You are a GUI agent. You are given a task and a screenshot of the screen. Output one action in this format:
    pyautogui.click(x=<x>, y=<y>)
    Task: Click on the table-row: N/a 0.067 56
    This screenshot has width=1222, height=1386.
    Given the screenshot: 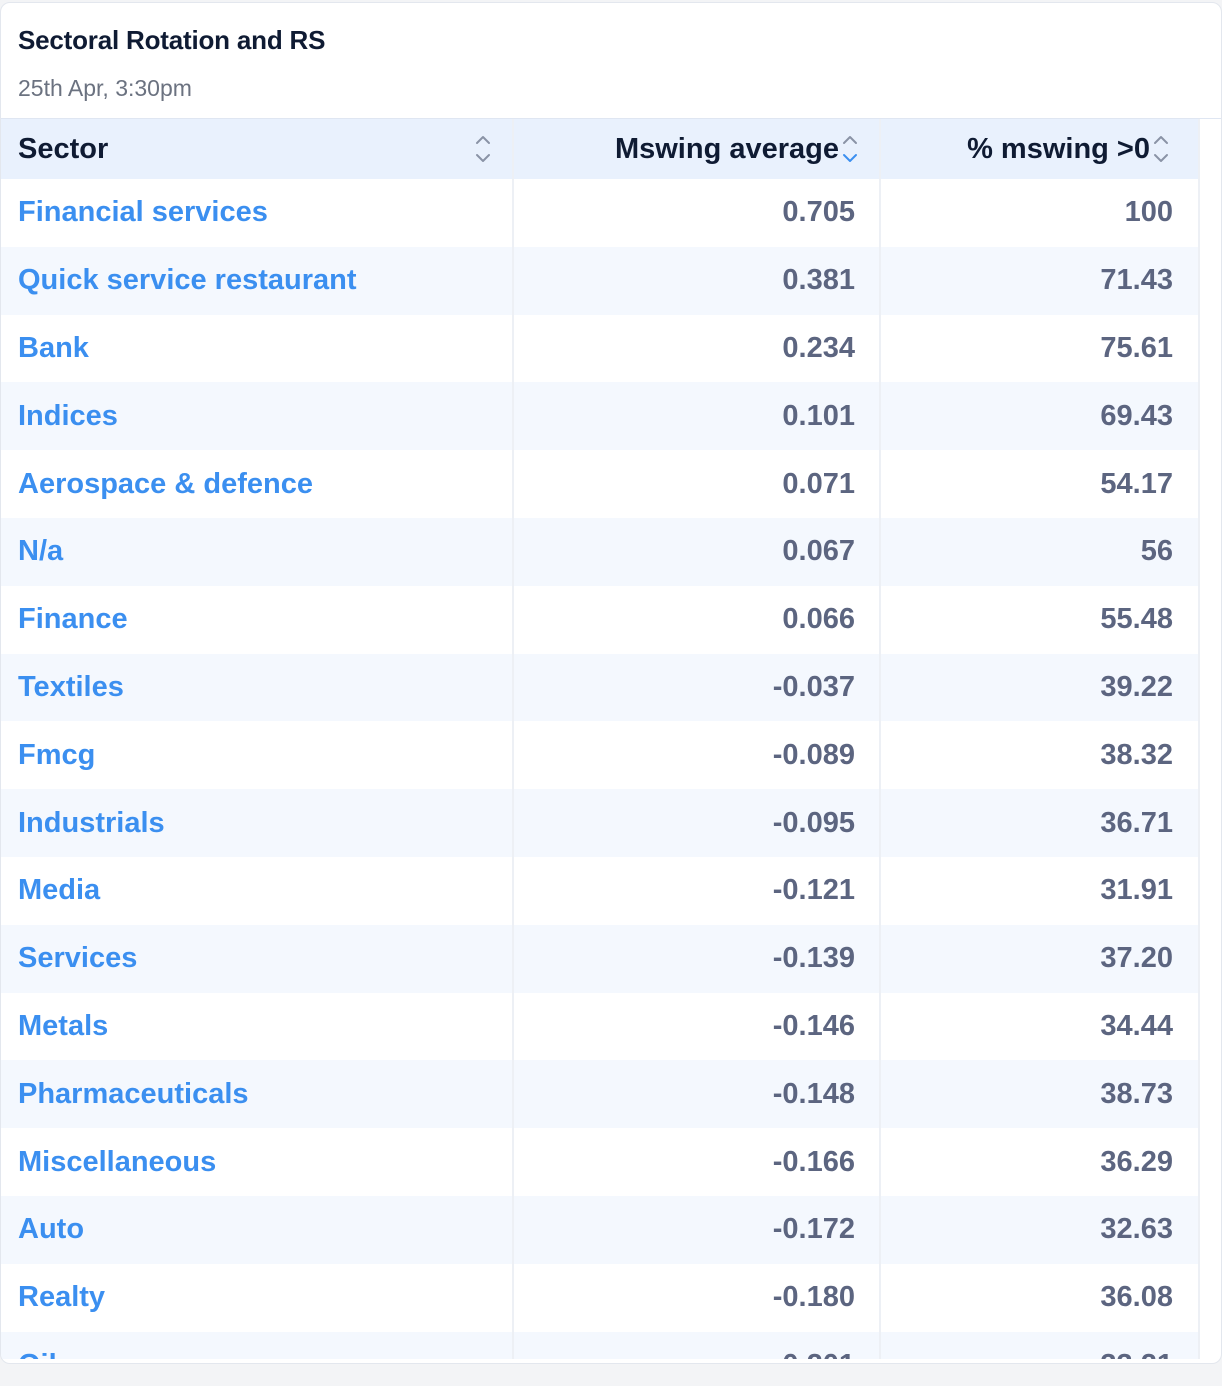 What is the action you would take?
    pyautogui.click(x=600, y=551)
    